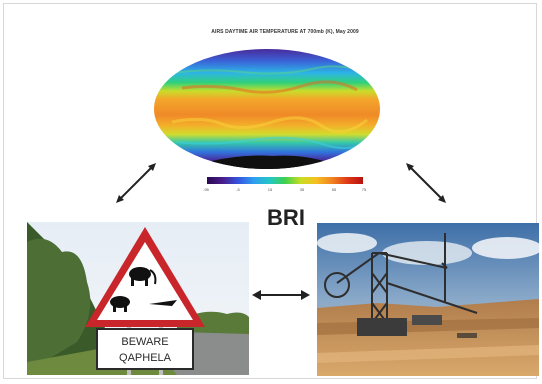  I want to click on scale-tick: 15, so click(270, 189).